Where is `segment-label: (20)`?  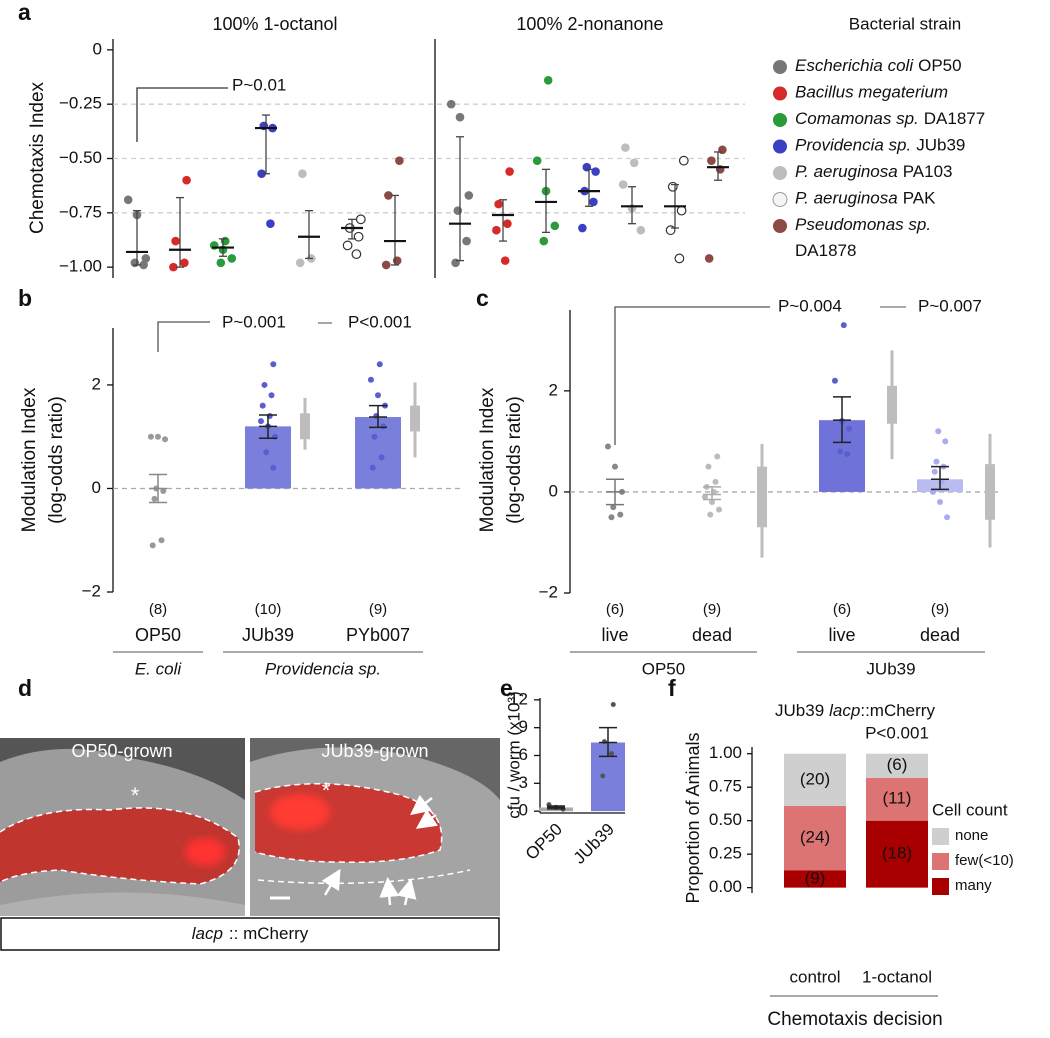
segment-label: (20) is located at coordinates (815, 778).